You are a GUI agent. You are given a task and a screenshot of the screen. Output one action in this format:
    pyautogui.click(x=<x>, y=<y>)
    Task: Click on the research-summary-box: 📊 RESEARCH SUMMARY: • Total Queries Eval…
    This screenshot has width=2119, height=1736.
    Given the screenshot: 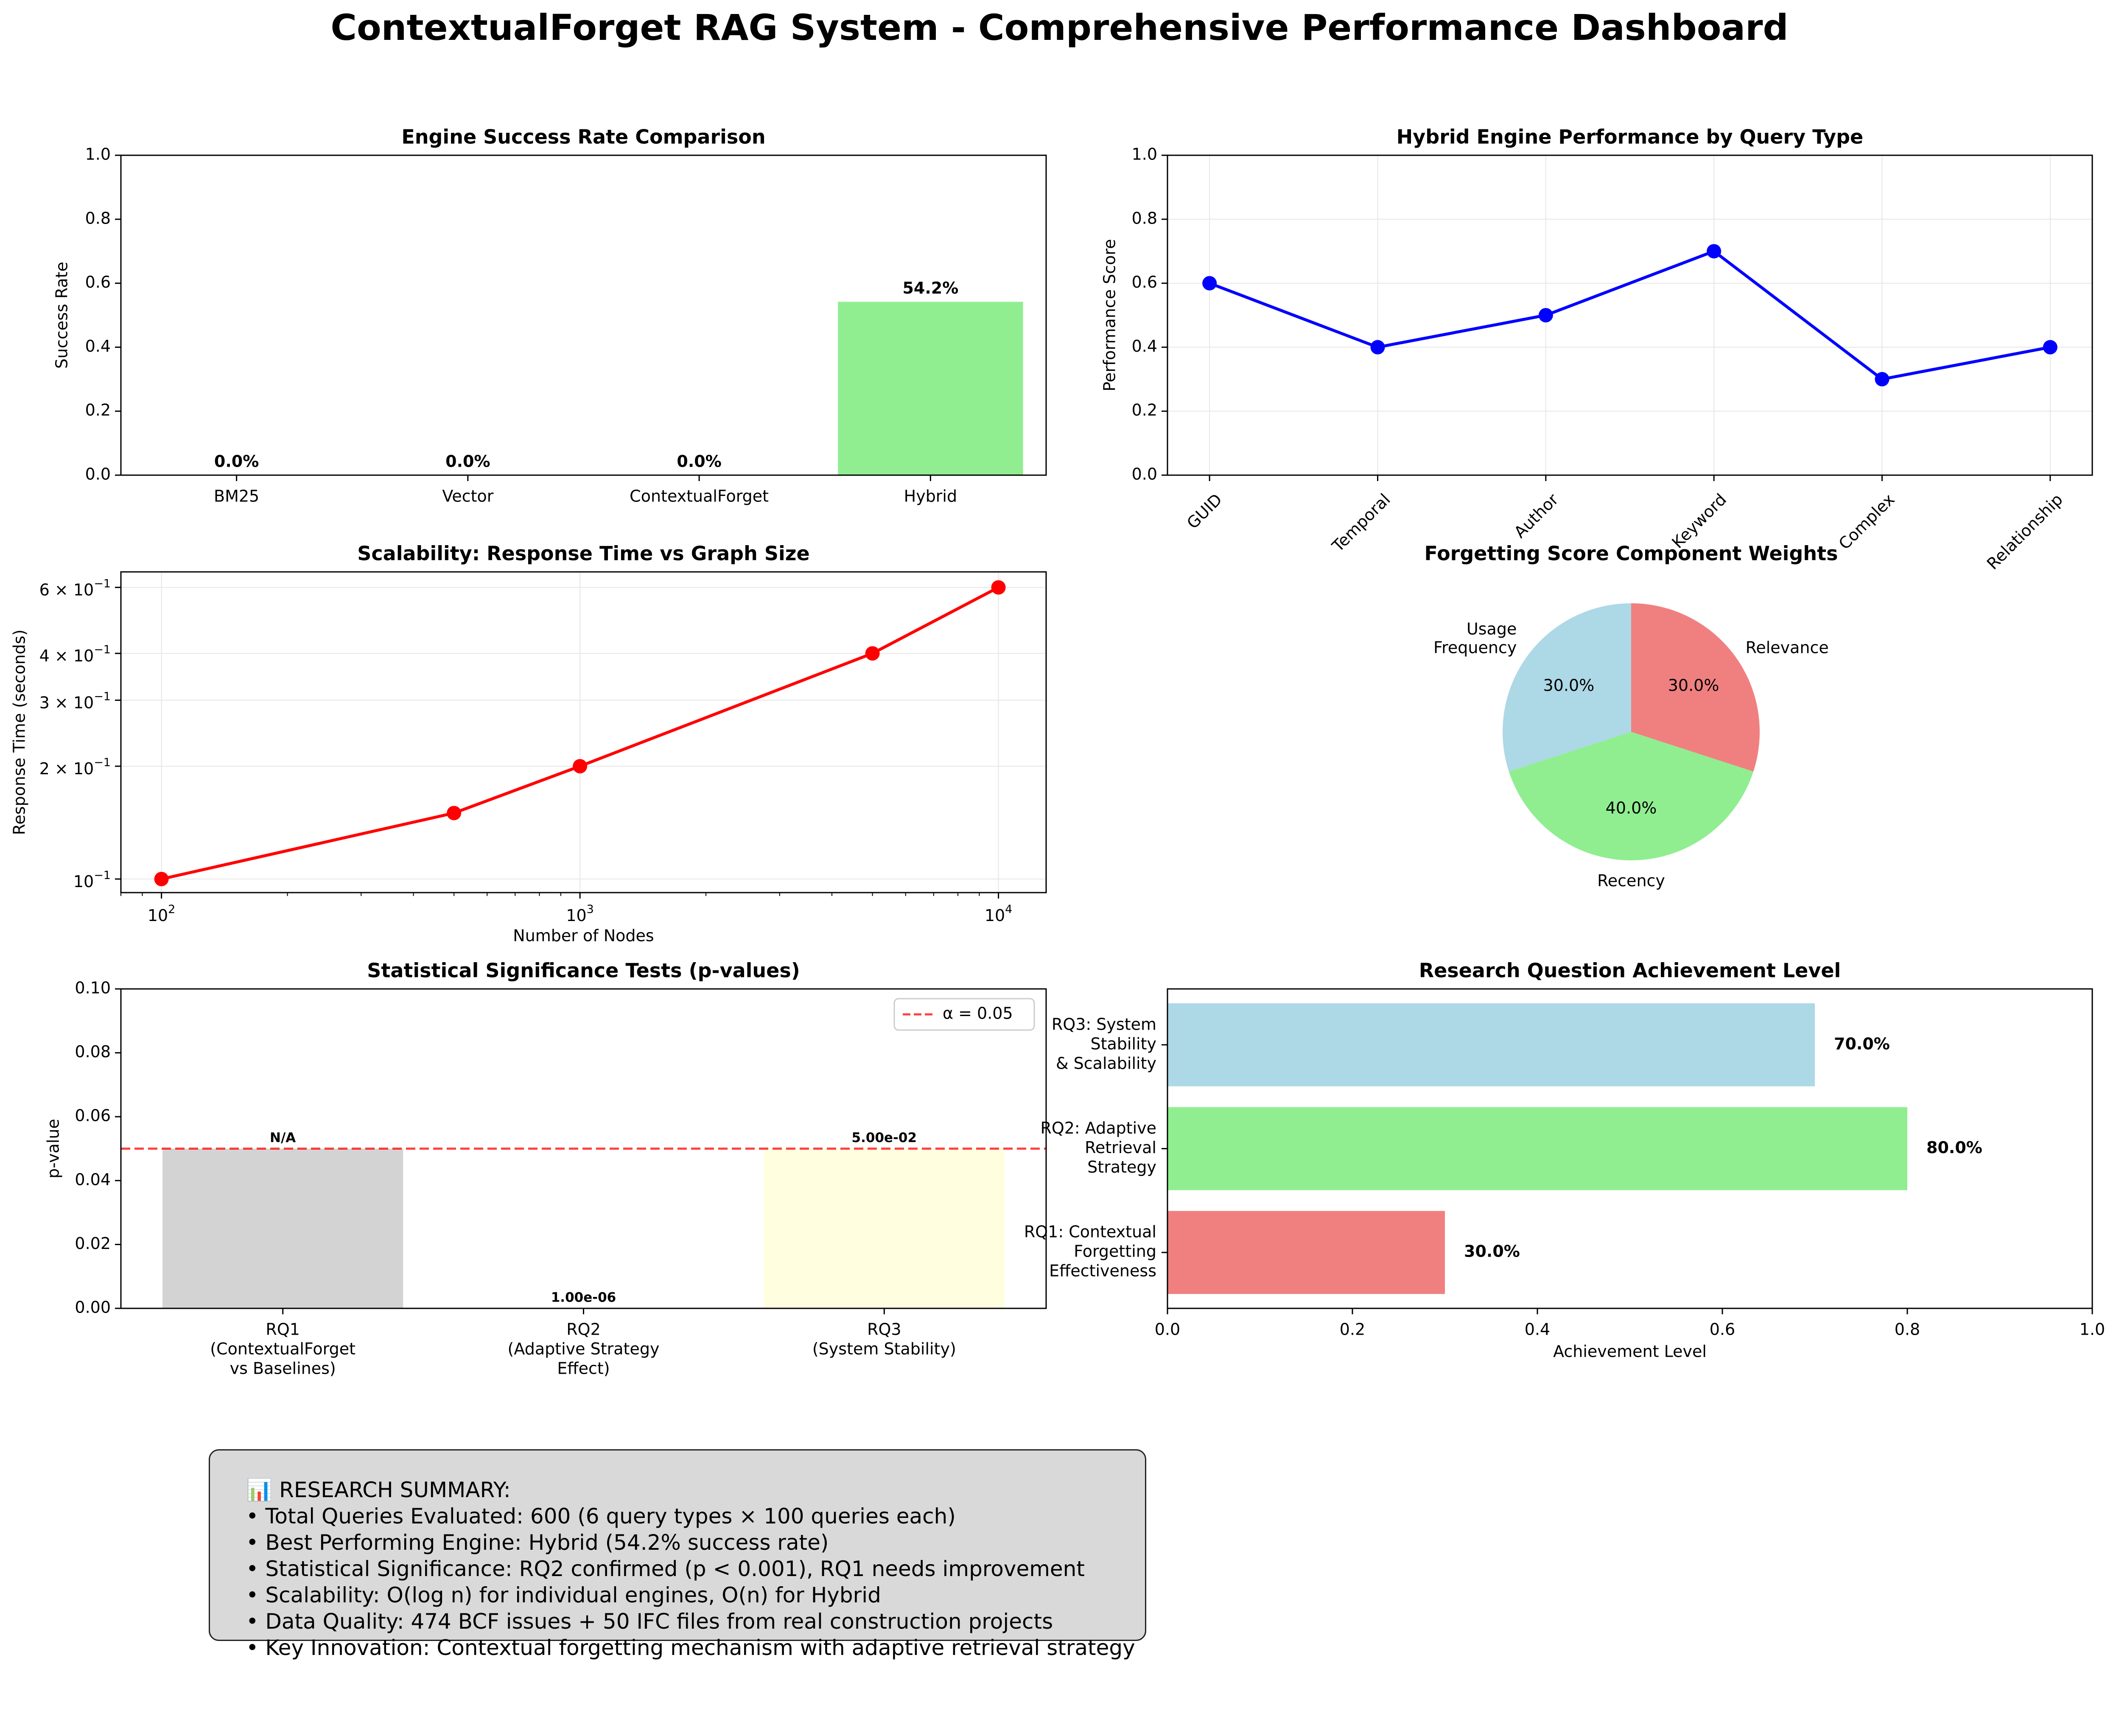 What is the action you would take?
    pyautogui.click(x=677, y=1554)
    